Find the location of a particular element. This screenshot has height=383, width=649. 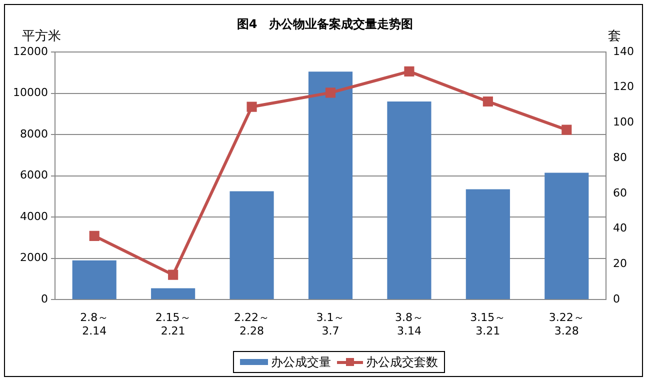

y2-tick-label: 120 is located at coordinates (623, 87).